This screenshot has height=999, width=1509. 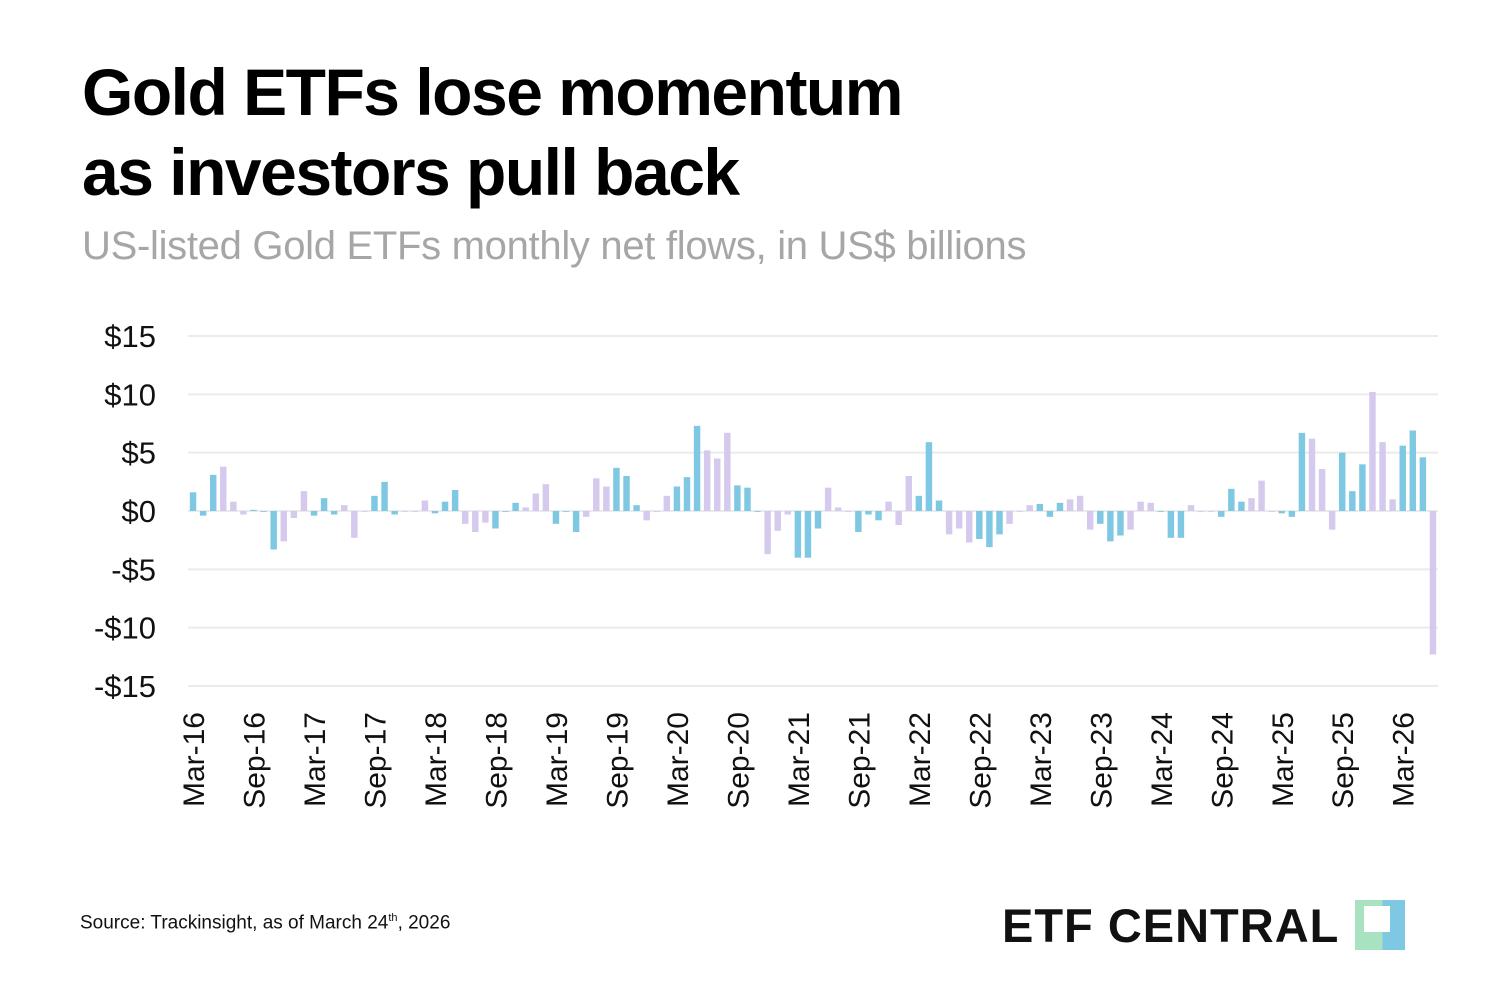 What do you see at coordinates (1343, 760) in the screenshot?
I see `x-tick-label: Sep-25` at bounding box center [1343, 760].